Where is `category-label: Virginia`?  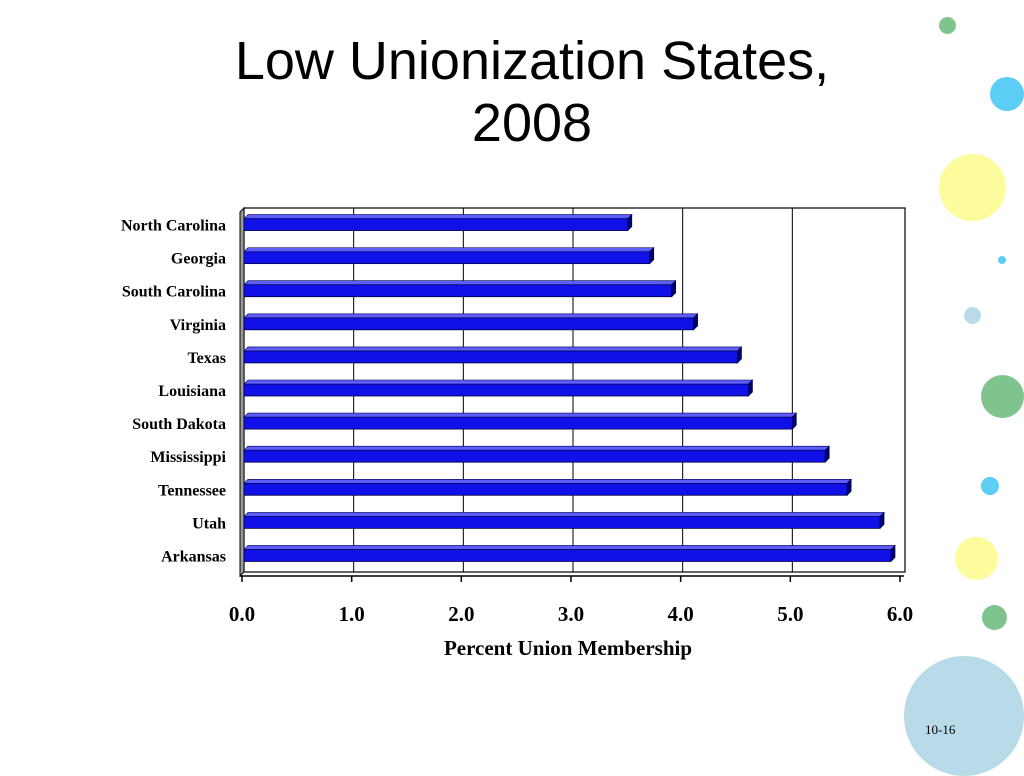
category-label: Virginia is located at coordinates (198, 325).